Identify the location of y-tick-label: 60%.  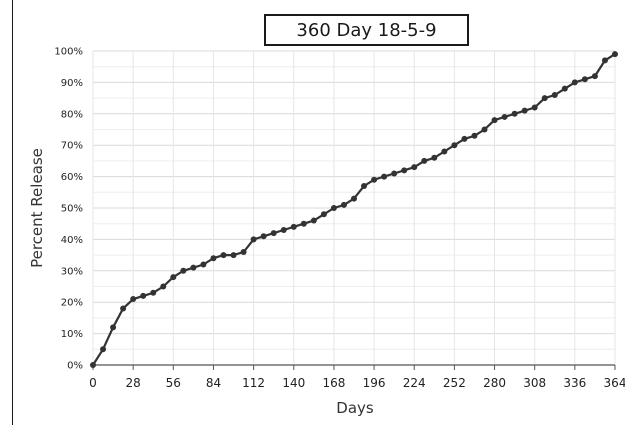
(72, 177).